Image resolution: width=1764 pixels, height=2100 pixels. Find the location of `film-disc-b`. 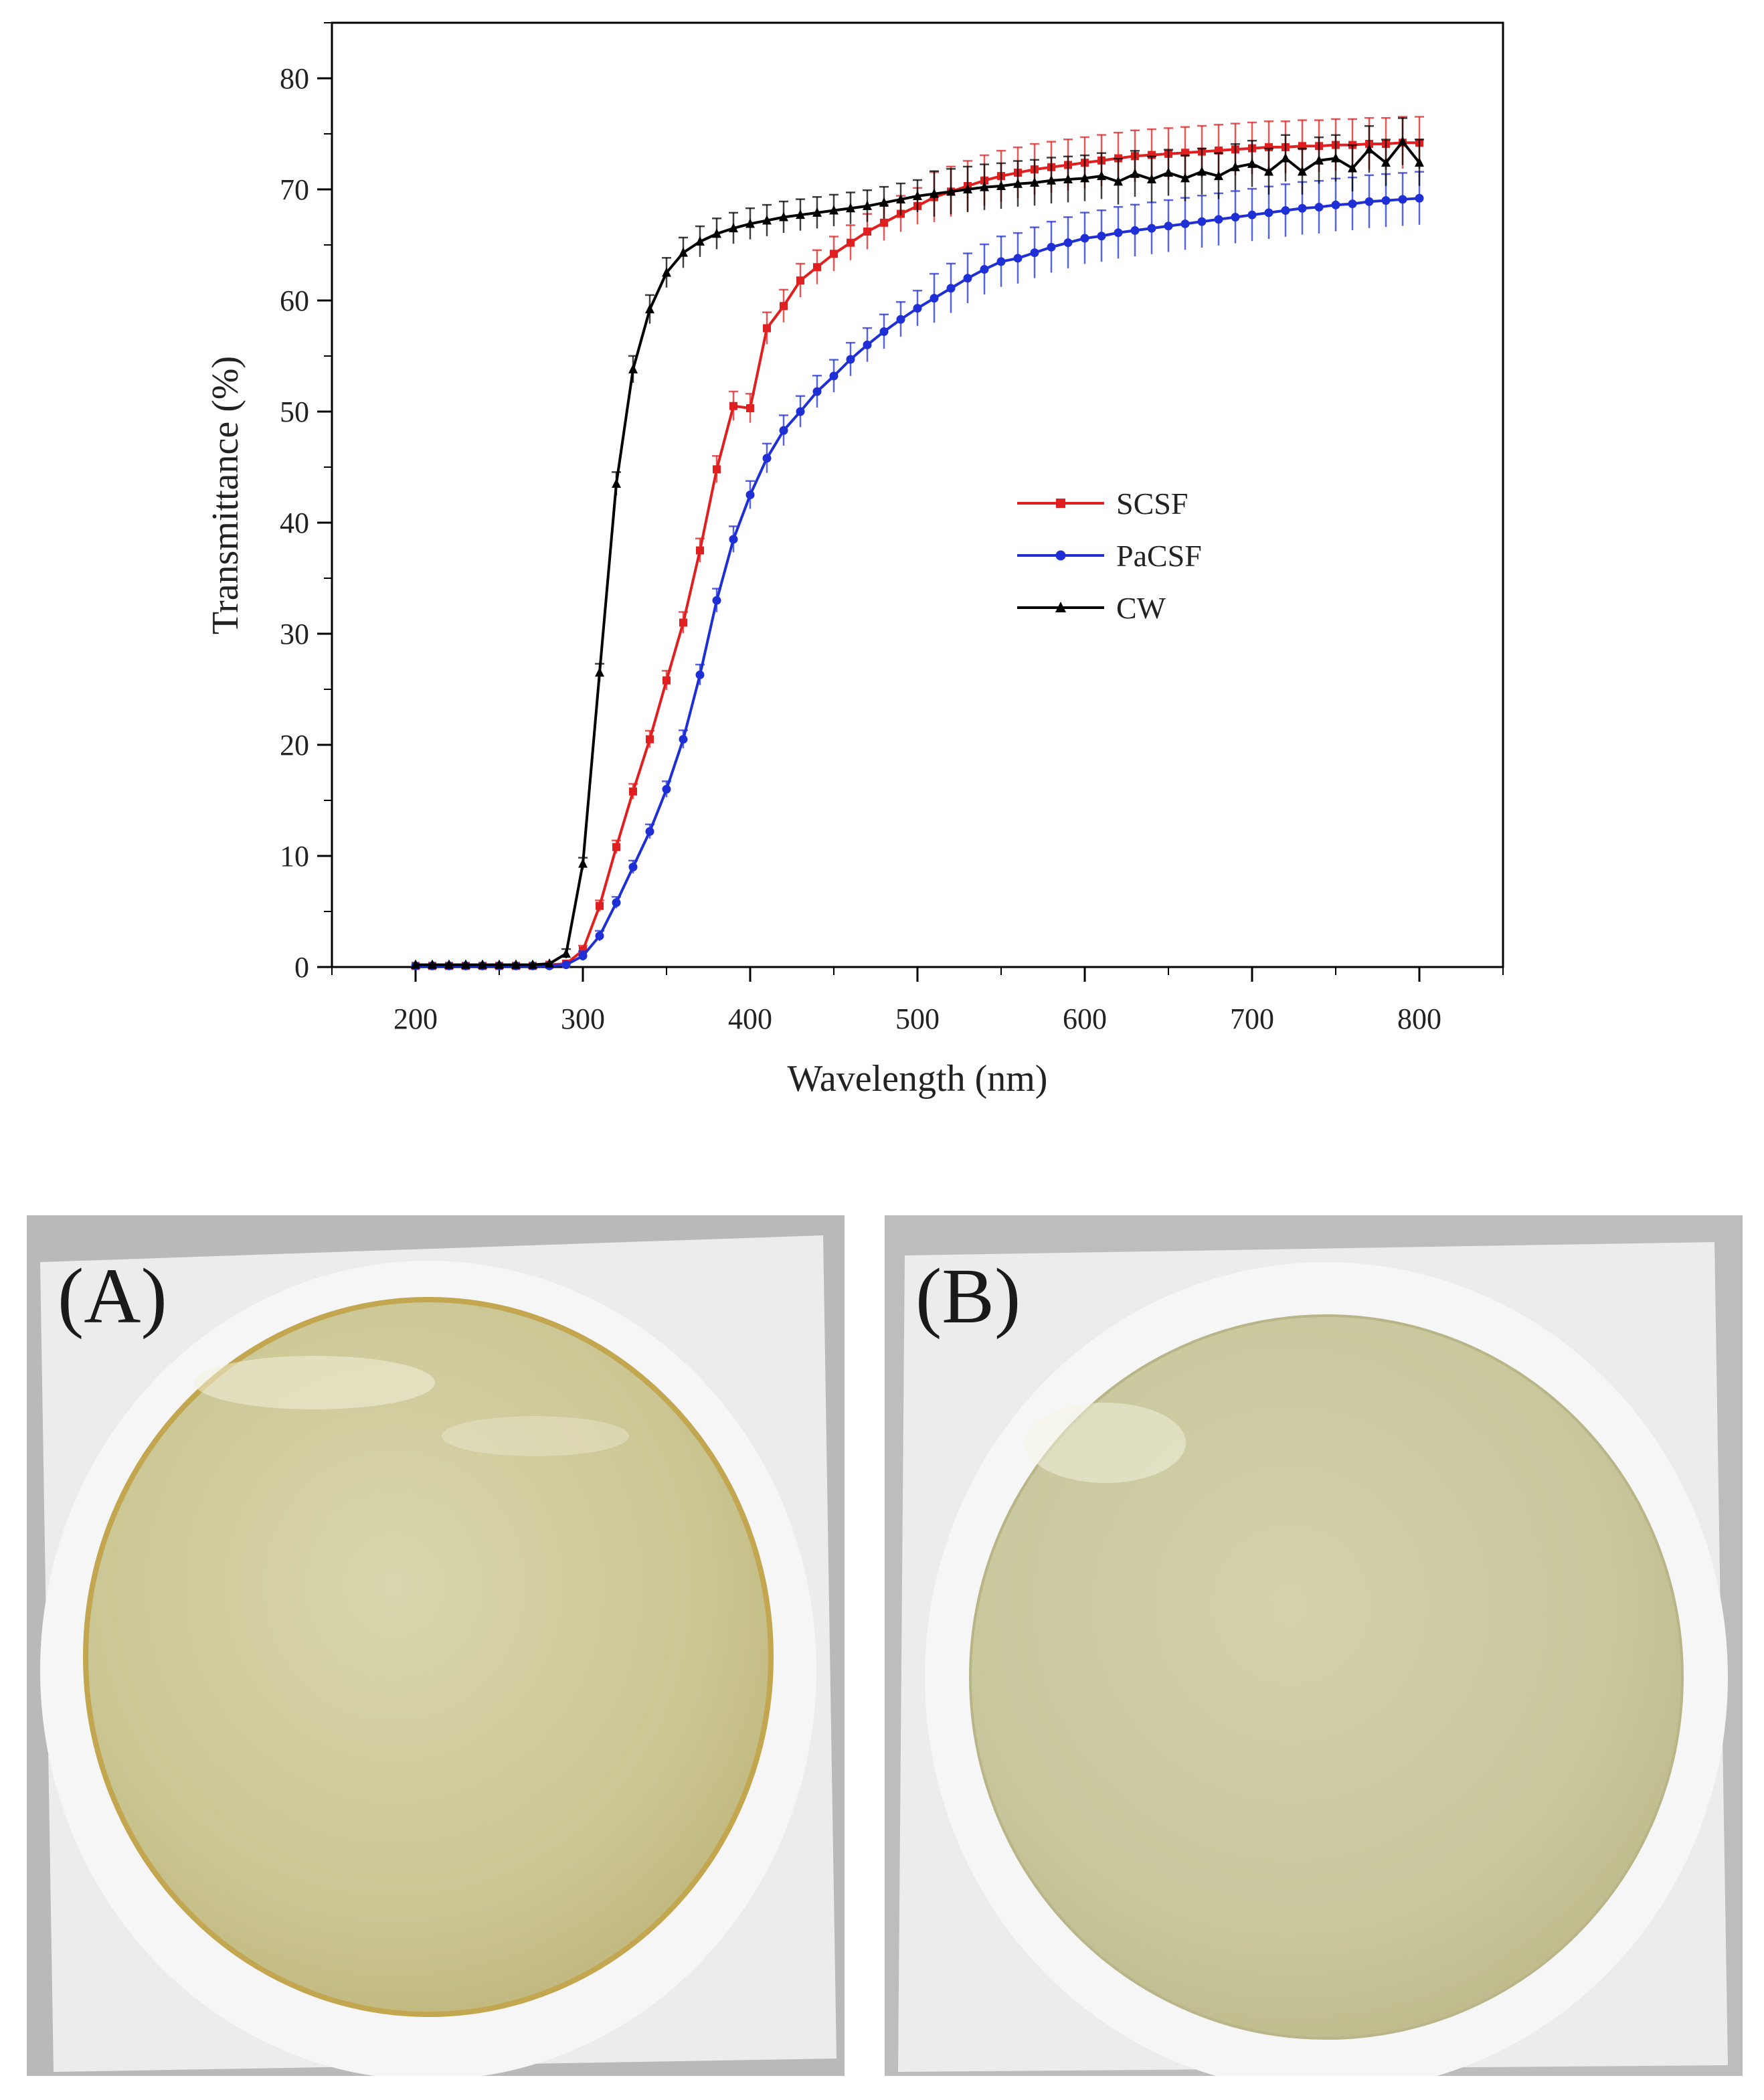

film-disc-b is located at coordinates (1326, 1677).